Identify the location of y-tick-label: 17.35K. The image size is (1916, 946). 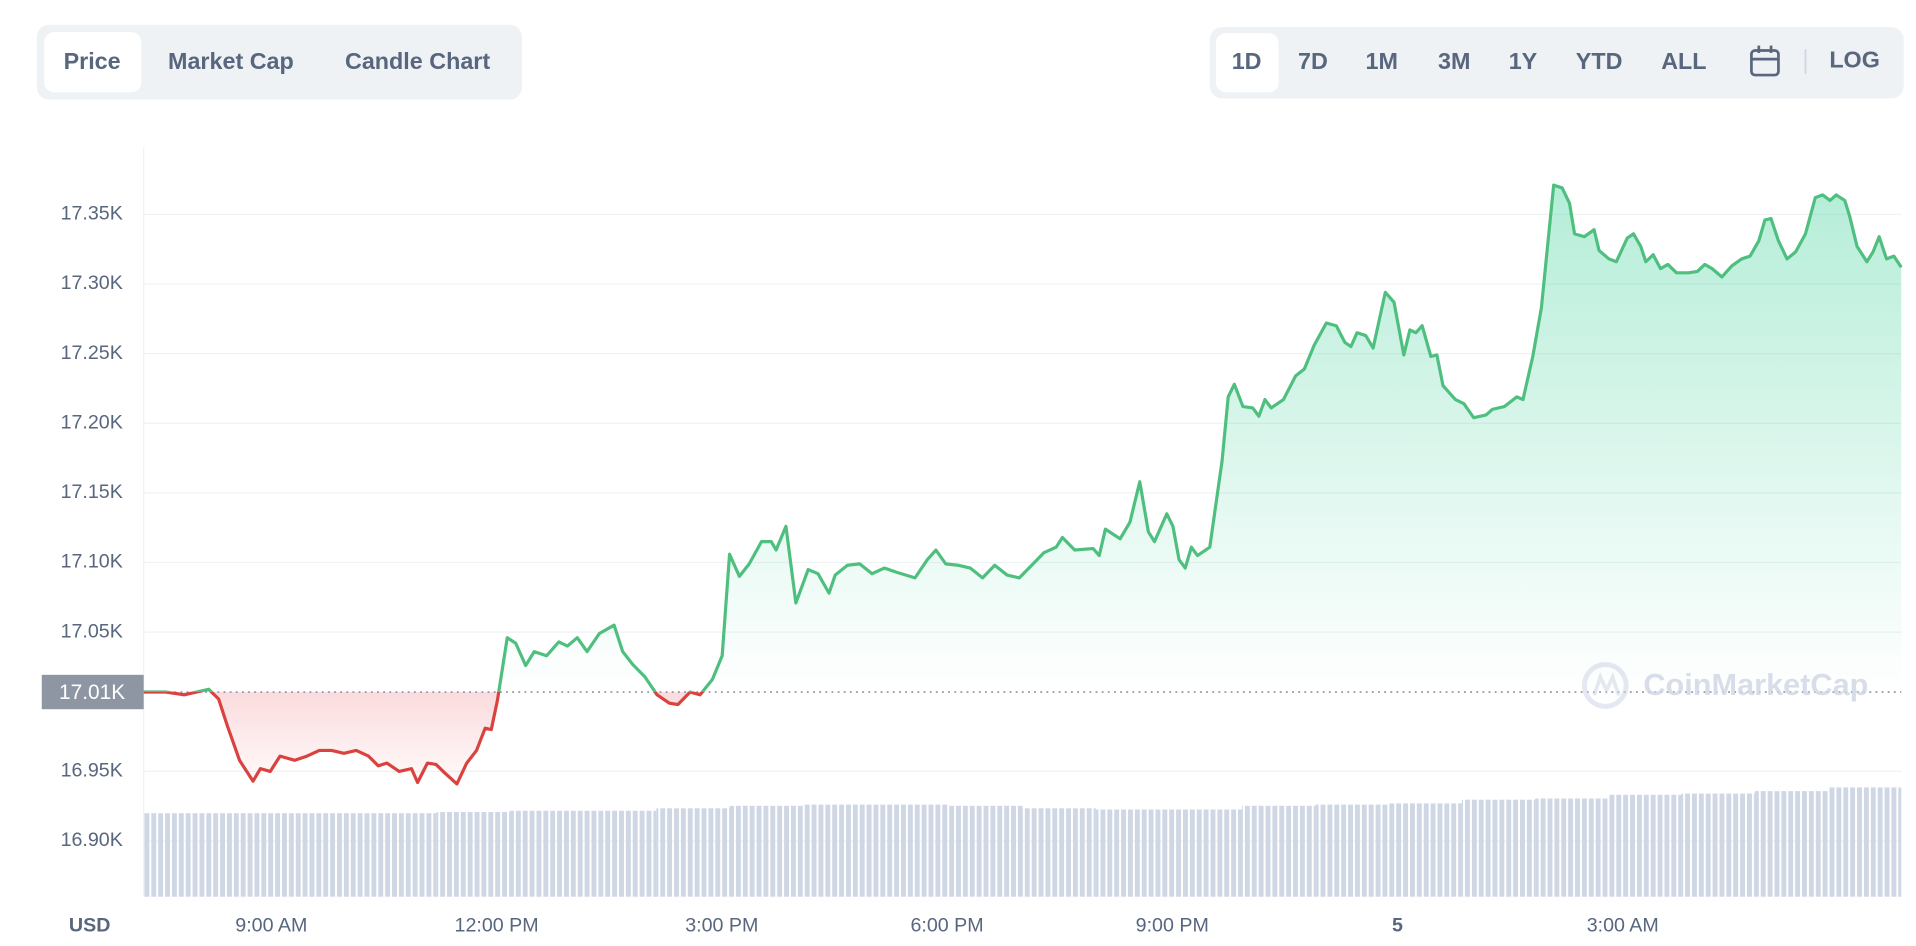
(92, 214).